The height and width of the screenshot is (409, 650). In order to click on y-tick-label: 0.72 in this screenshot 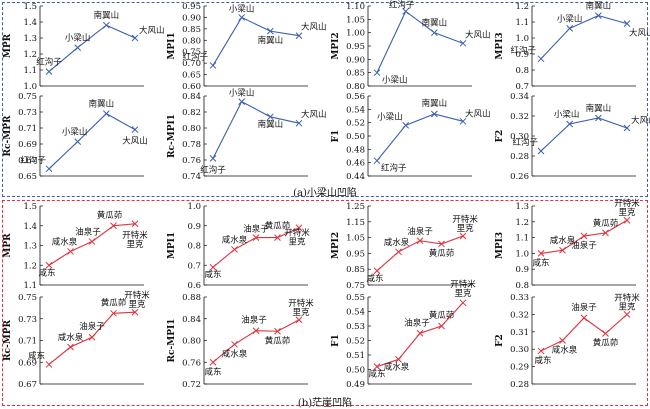, I will do `click(191, 385)`.